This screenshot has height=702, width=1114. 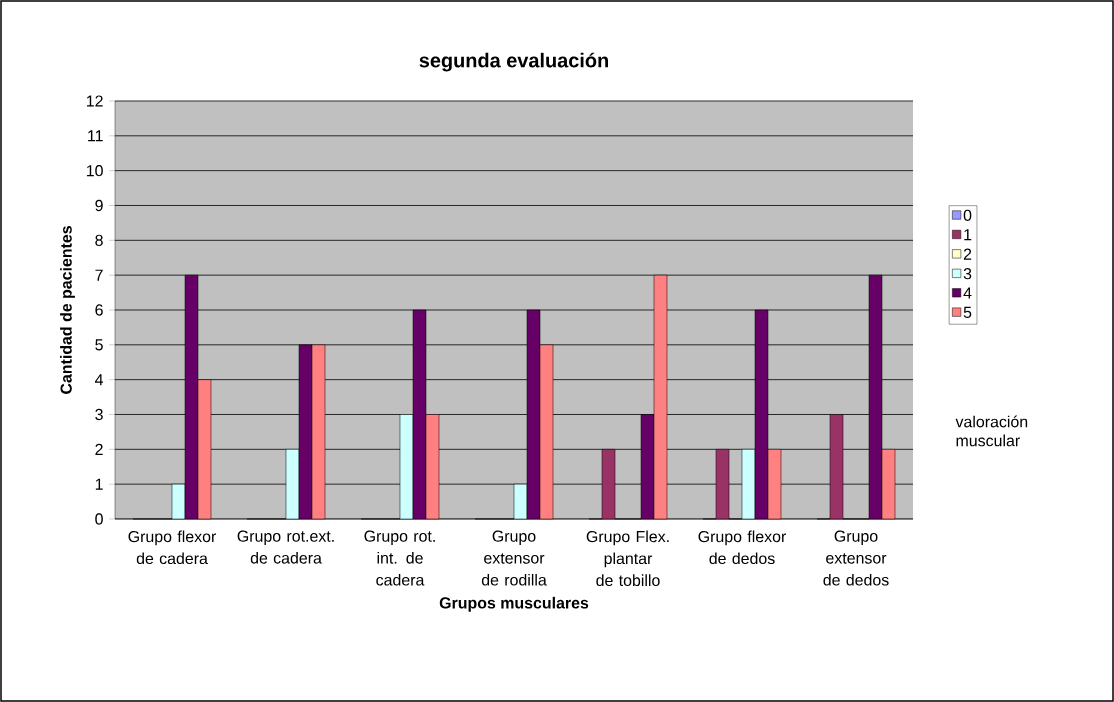 What do you see at coordinates (968, 235) in the screenshot?
I see `legend-label: 1` at bounding box center [968, 235].